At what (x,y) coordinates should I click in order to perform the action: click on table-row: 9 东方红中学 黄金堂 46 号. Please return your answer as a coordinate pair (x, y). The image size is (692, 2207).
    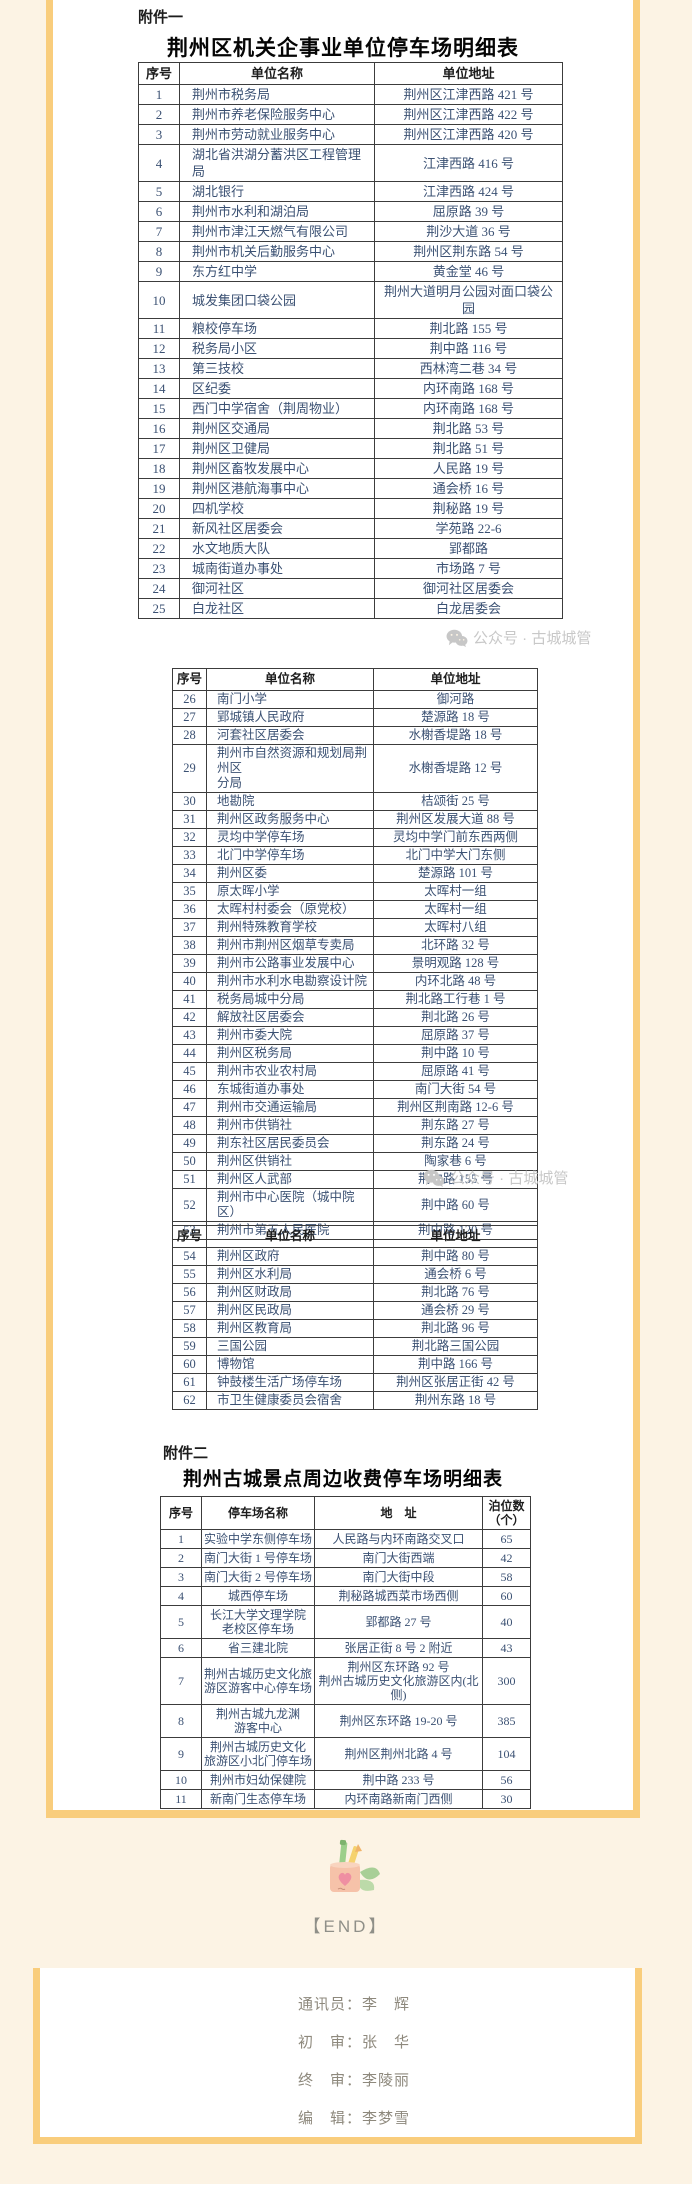
    Looking at the image, I should click on (350, 271).